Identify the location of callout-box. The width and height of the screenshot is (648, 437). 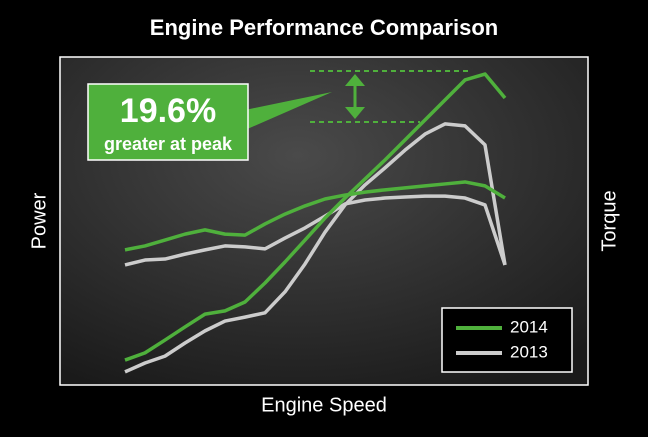
(168, 122).